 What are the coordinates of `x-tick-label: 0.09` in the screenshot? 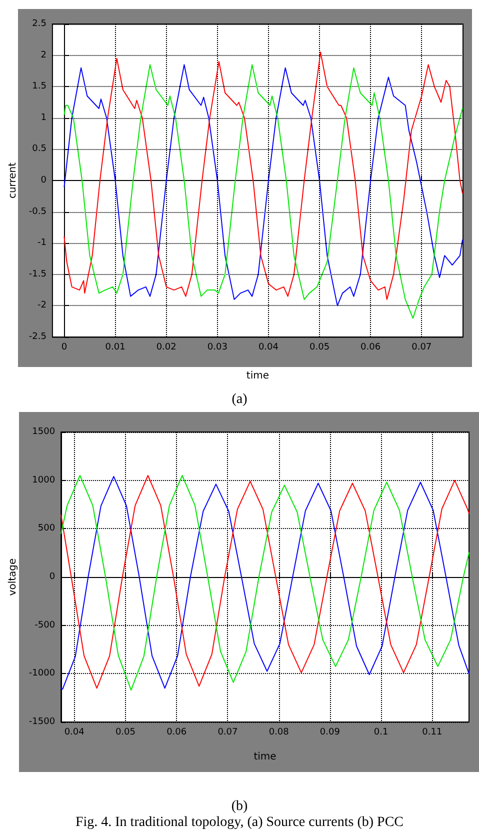 It's located at (330, 733).